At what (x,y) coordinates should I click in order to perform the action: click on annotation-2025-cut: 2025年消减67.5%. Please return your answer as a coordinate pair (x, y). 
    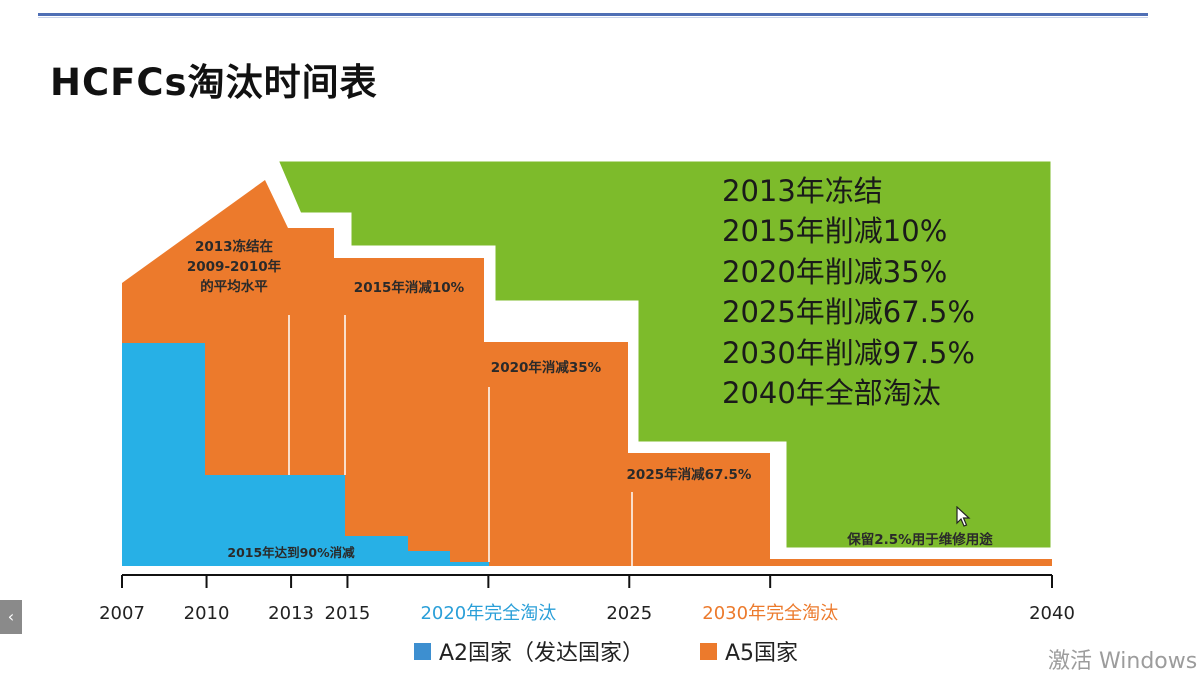
    Looking at the image, I should click on (689, 474).